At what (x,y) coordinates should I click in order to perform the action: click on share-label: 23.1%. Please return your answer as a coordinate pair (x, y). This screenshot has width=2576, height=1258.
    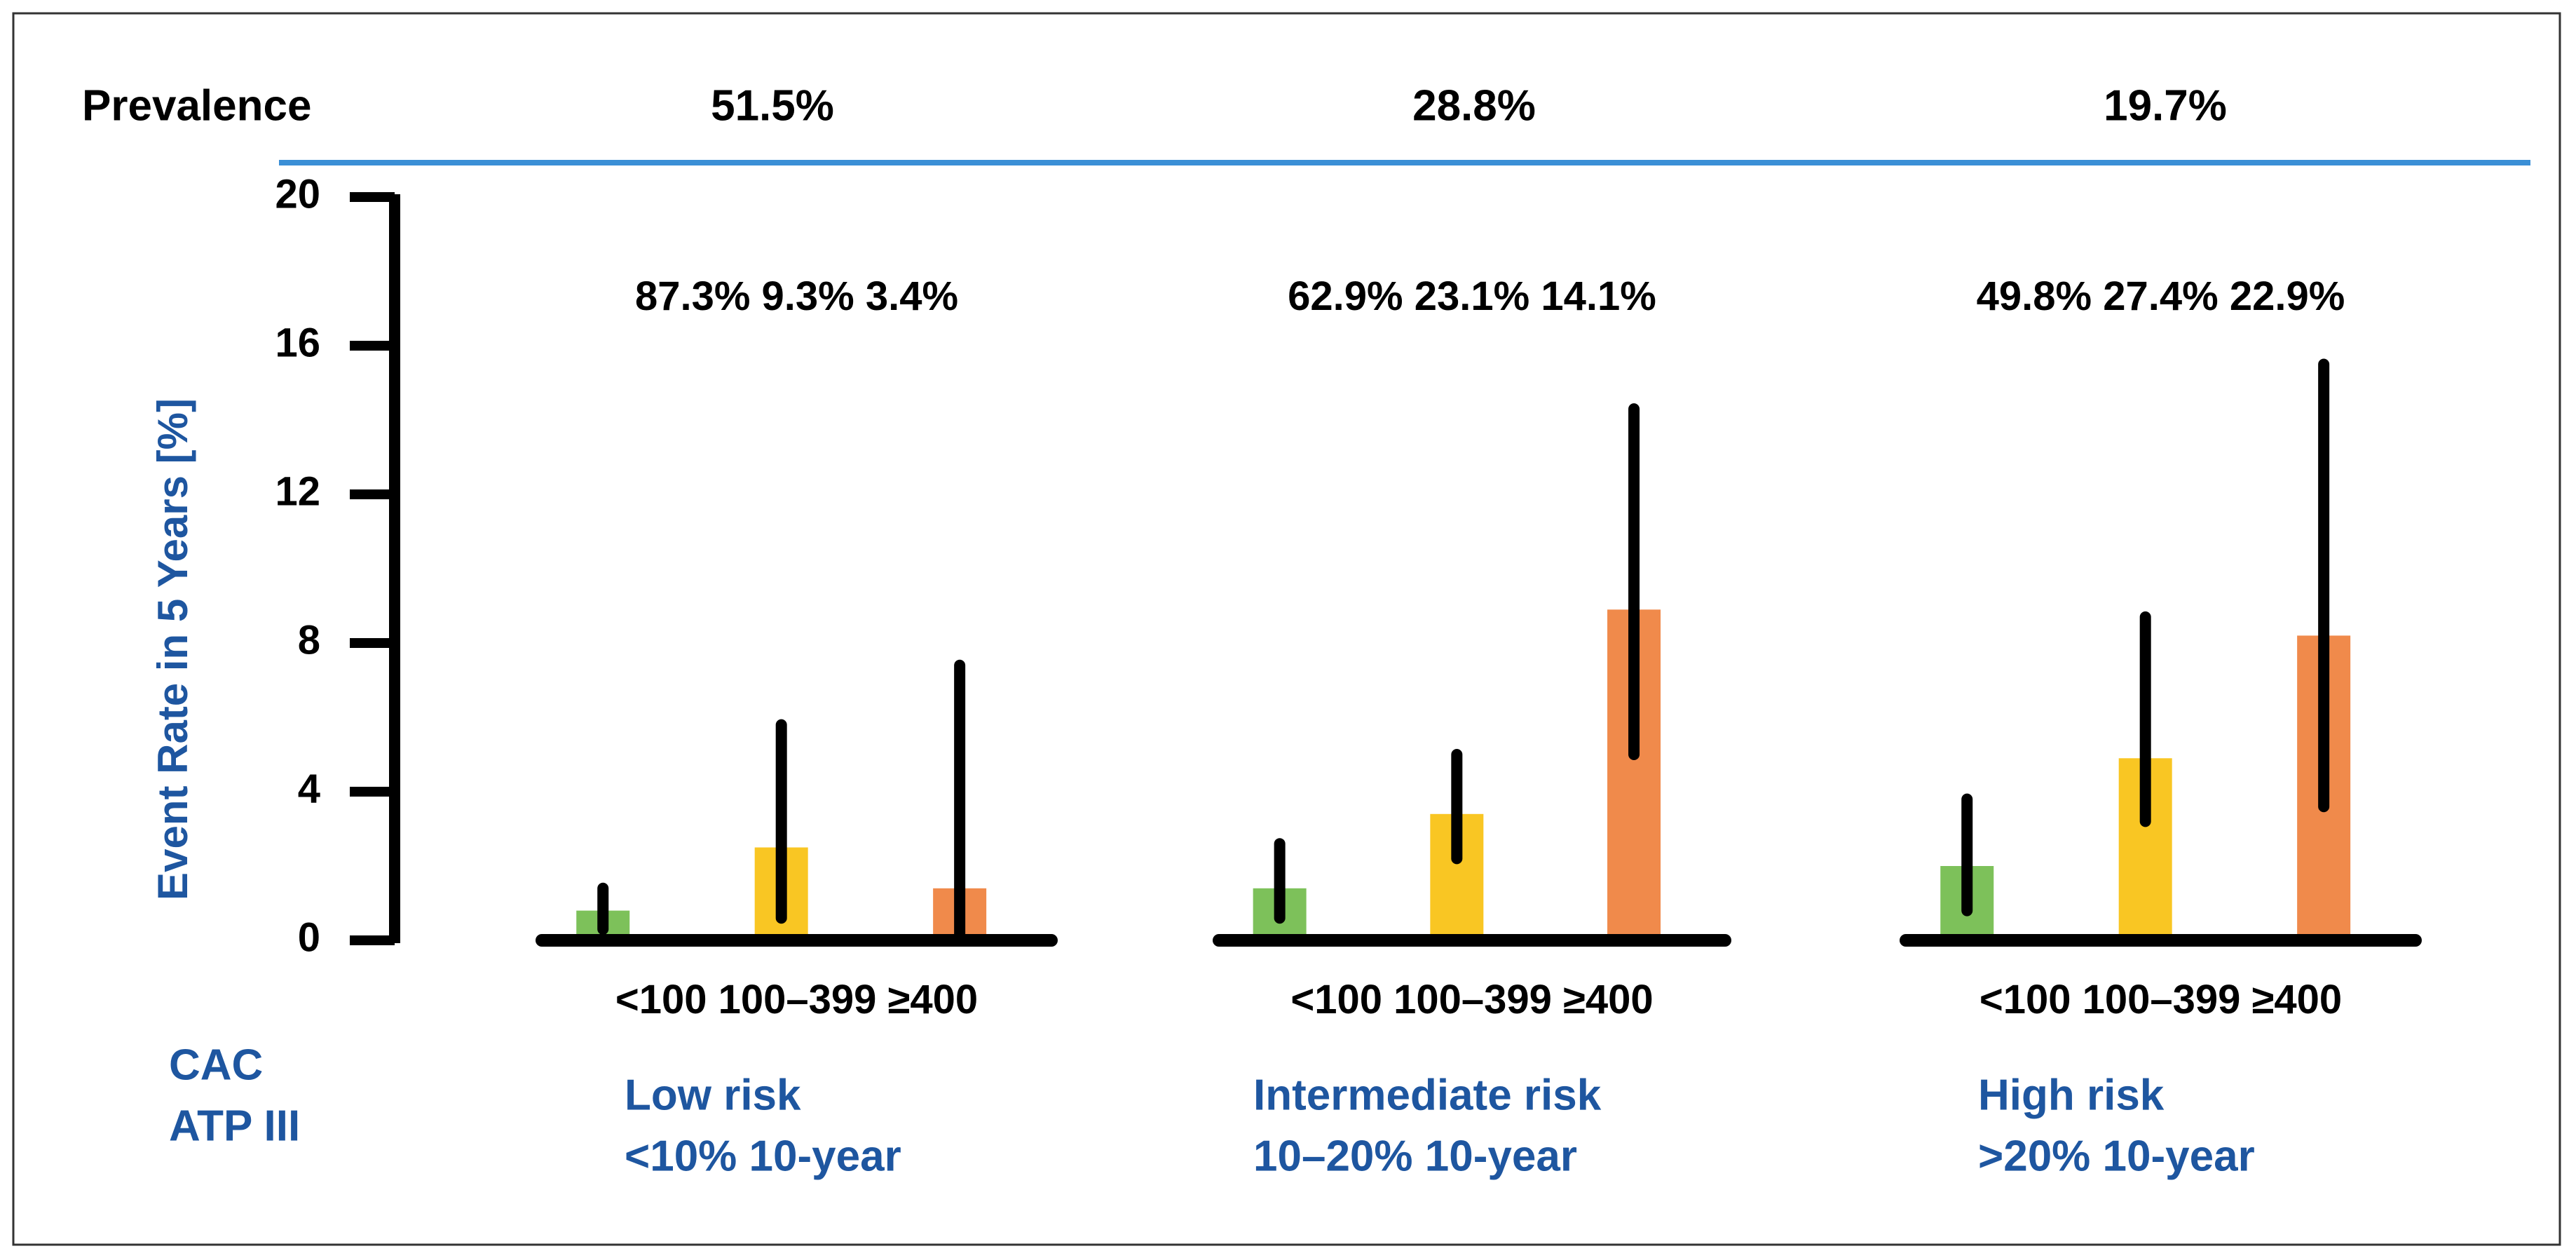
    Looking at the image, I should click on (1472, 296).